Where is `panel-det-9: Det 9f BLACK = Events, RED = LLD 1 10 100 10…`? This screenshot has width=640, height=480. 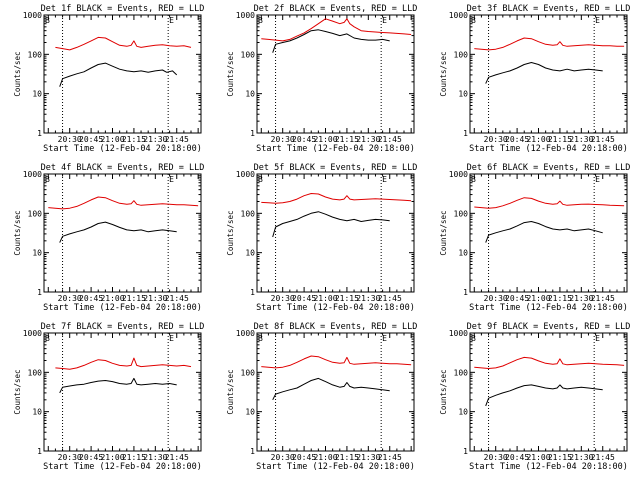
panel-det-9: Det 9f BLACK = Events, RED = LLD 1 10 100 10… is located at coordinates (534, 397).